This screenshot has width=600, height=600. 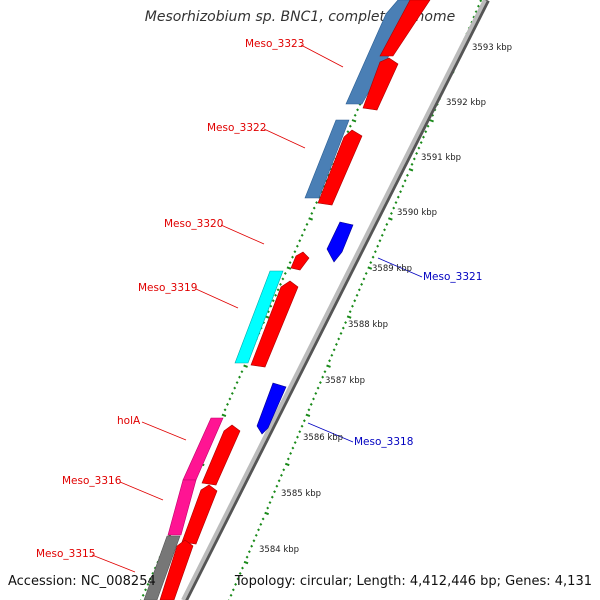 What do you see at coordinates (221, 455) in the screenshot?
I see `cds-forward-hola` at bounding box center [221, 455].